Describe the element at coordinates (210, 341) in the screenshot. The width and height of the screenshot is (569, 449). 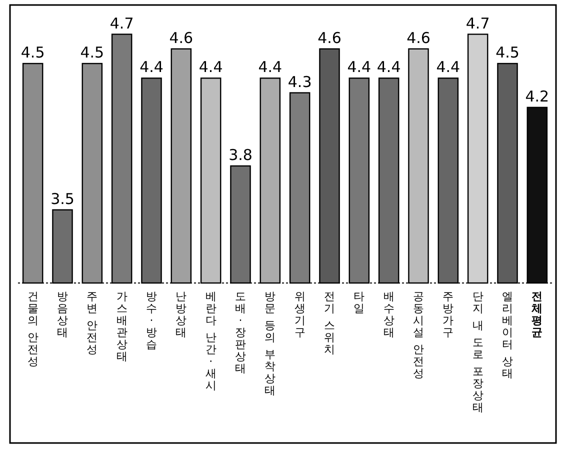
I see `x-tick-label: 베란다 난간·새시` at that location.